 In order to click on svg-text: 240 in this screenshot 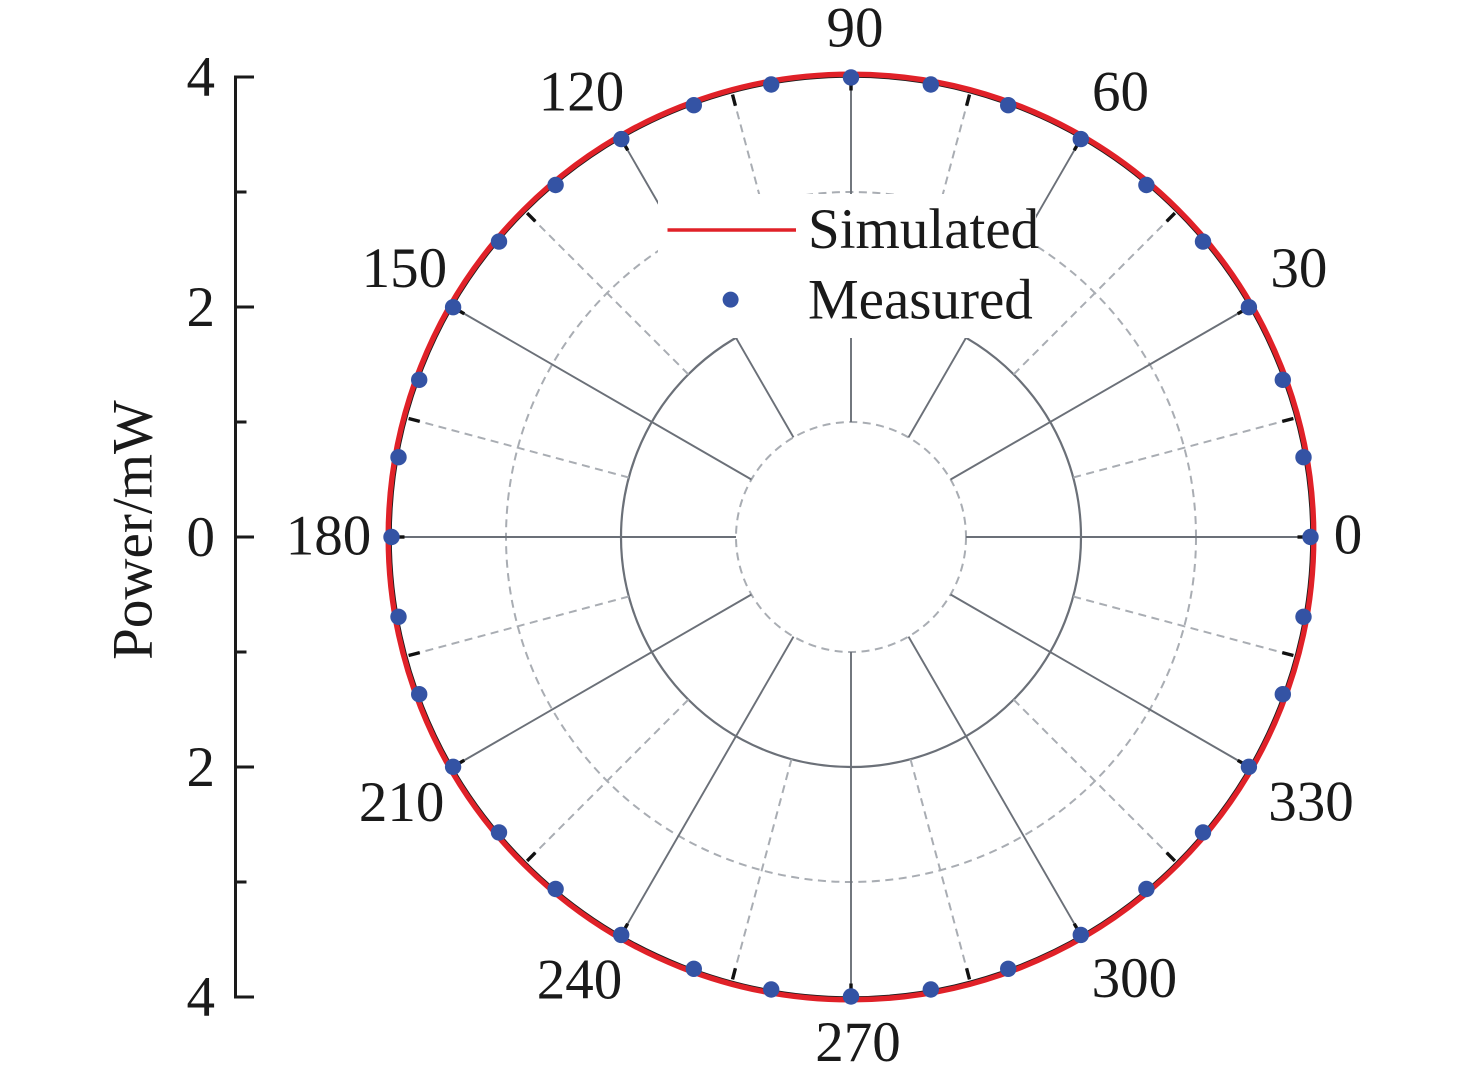, I will do `click(580, 979)`.